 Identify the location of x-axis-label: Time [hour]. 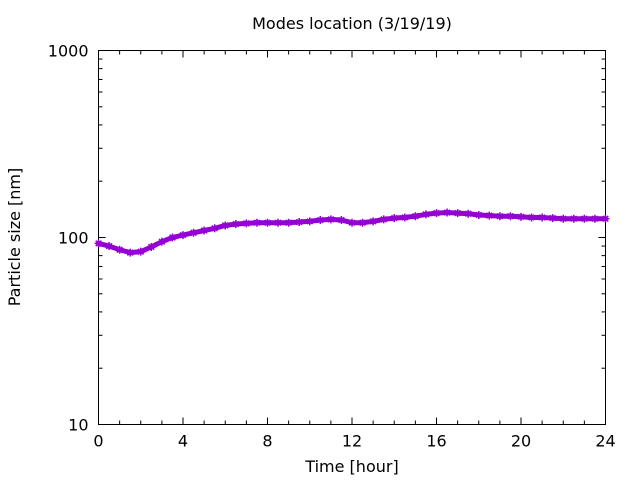
(351, 466).